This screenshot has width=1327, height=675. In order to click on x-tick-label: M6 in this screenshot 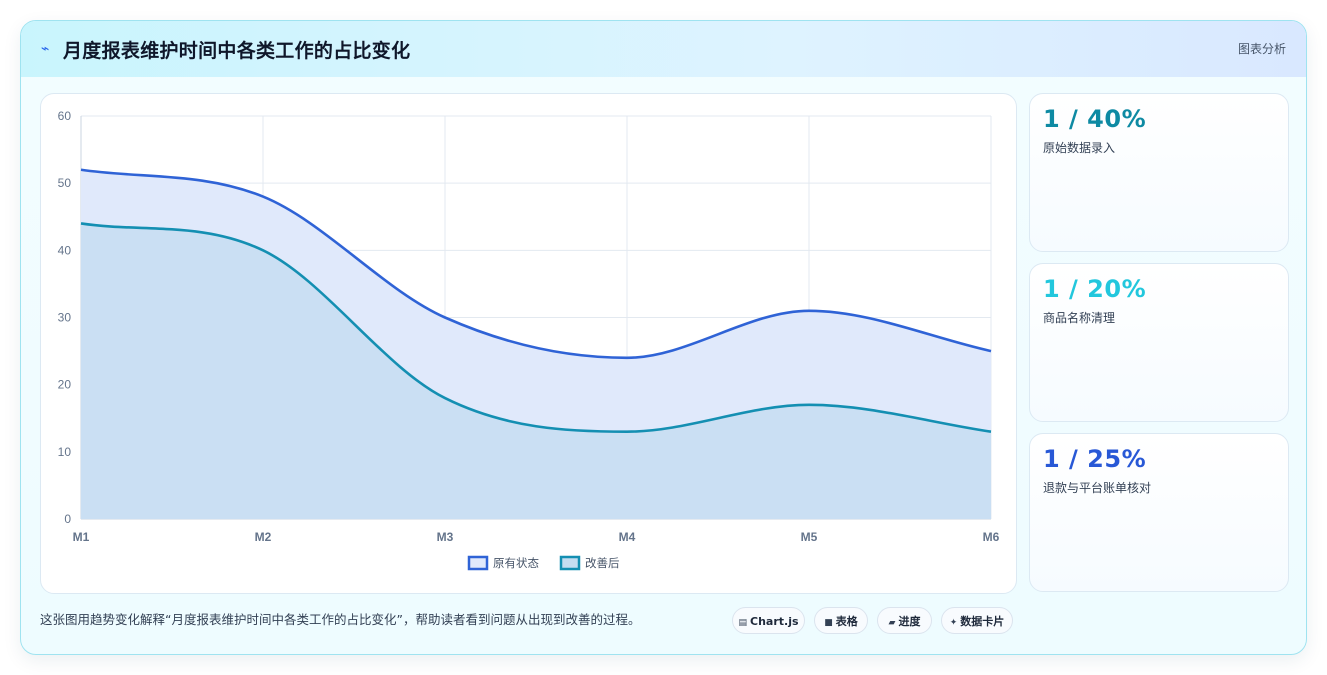, I will do `click(991, 537)`.